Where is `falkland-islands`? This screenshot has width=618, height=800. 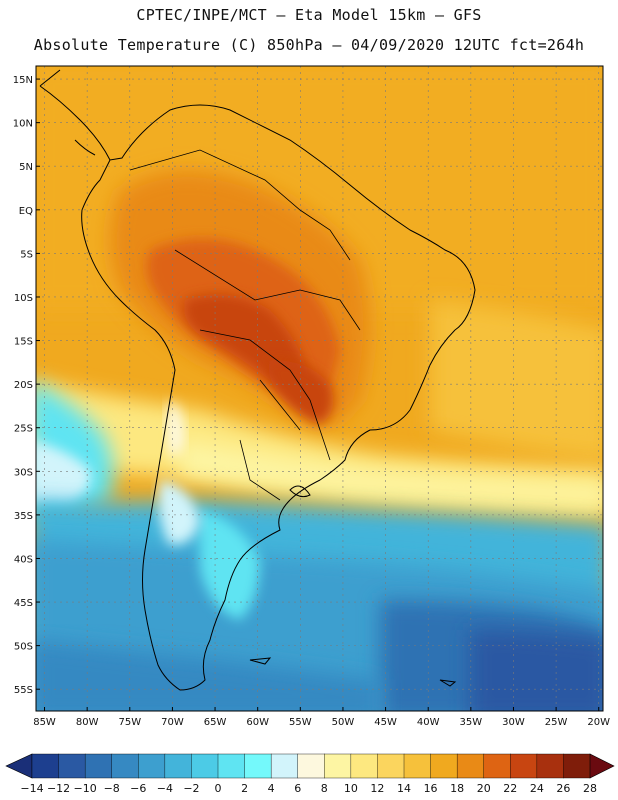 falkland-islands is located at coordinates (353, 672).